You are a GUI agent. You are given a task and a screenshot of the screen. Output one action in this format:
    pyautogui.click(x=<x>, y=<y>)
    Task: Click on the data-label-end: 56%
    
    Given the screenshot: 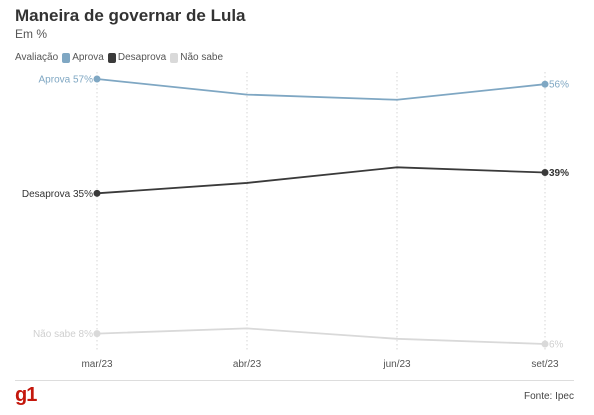 What is the action you would take?
    pyautogui.click(x=559, y=85)
    